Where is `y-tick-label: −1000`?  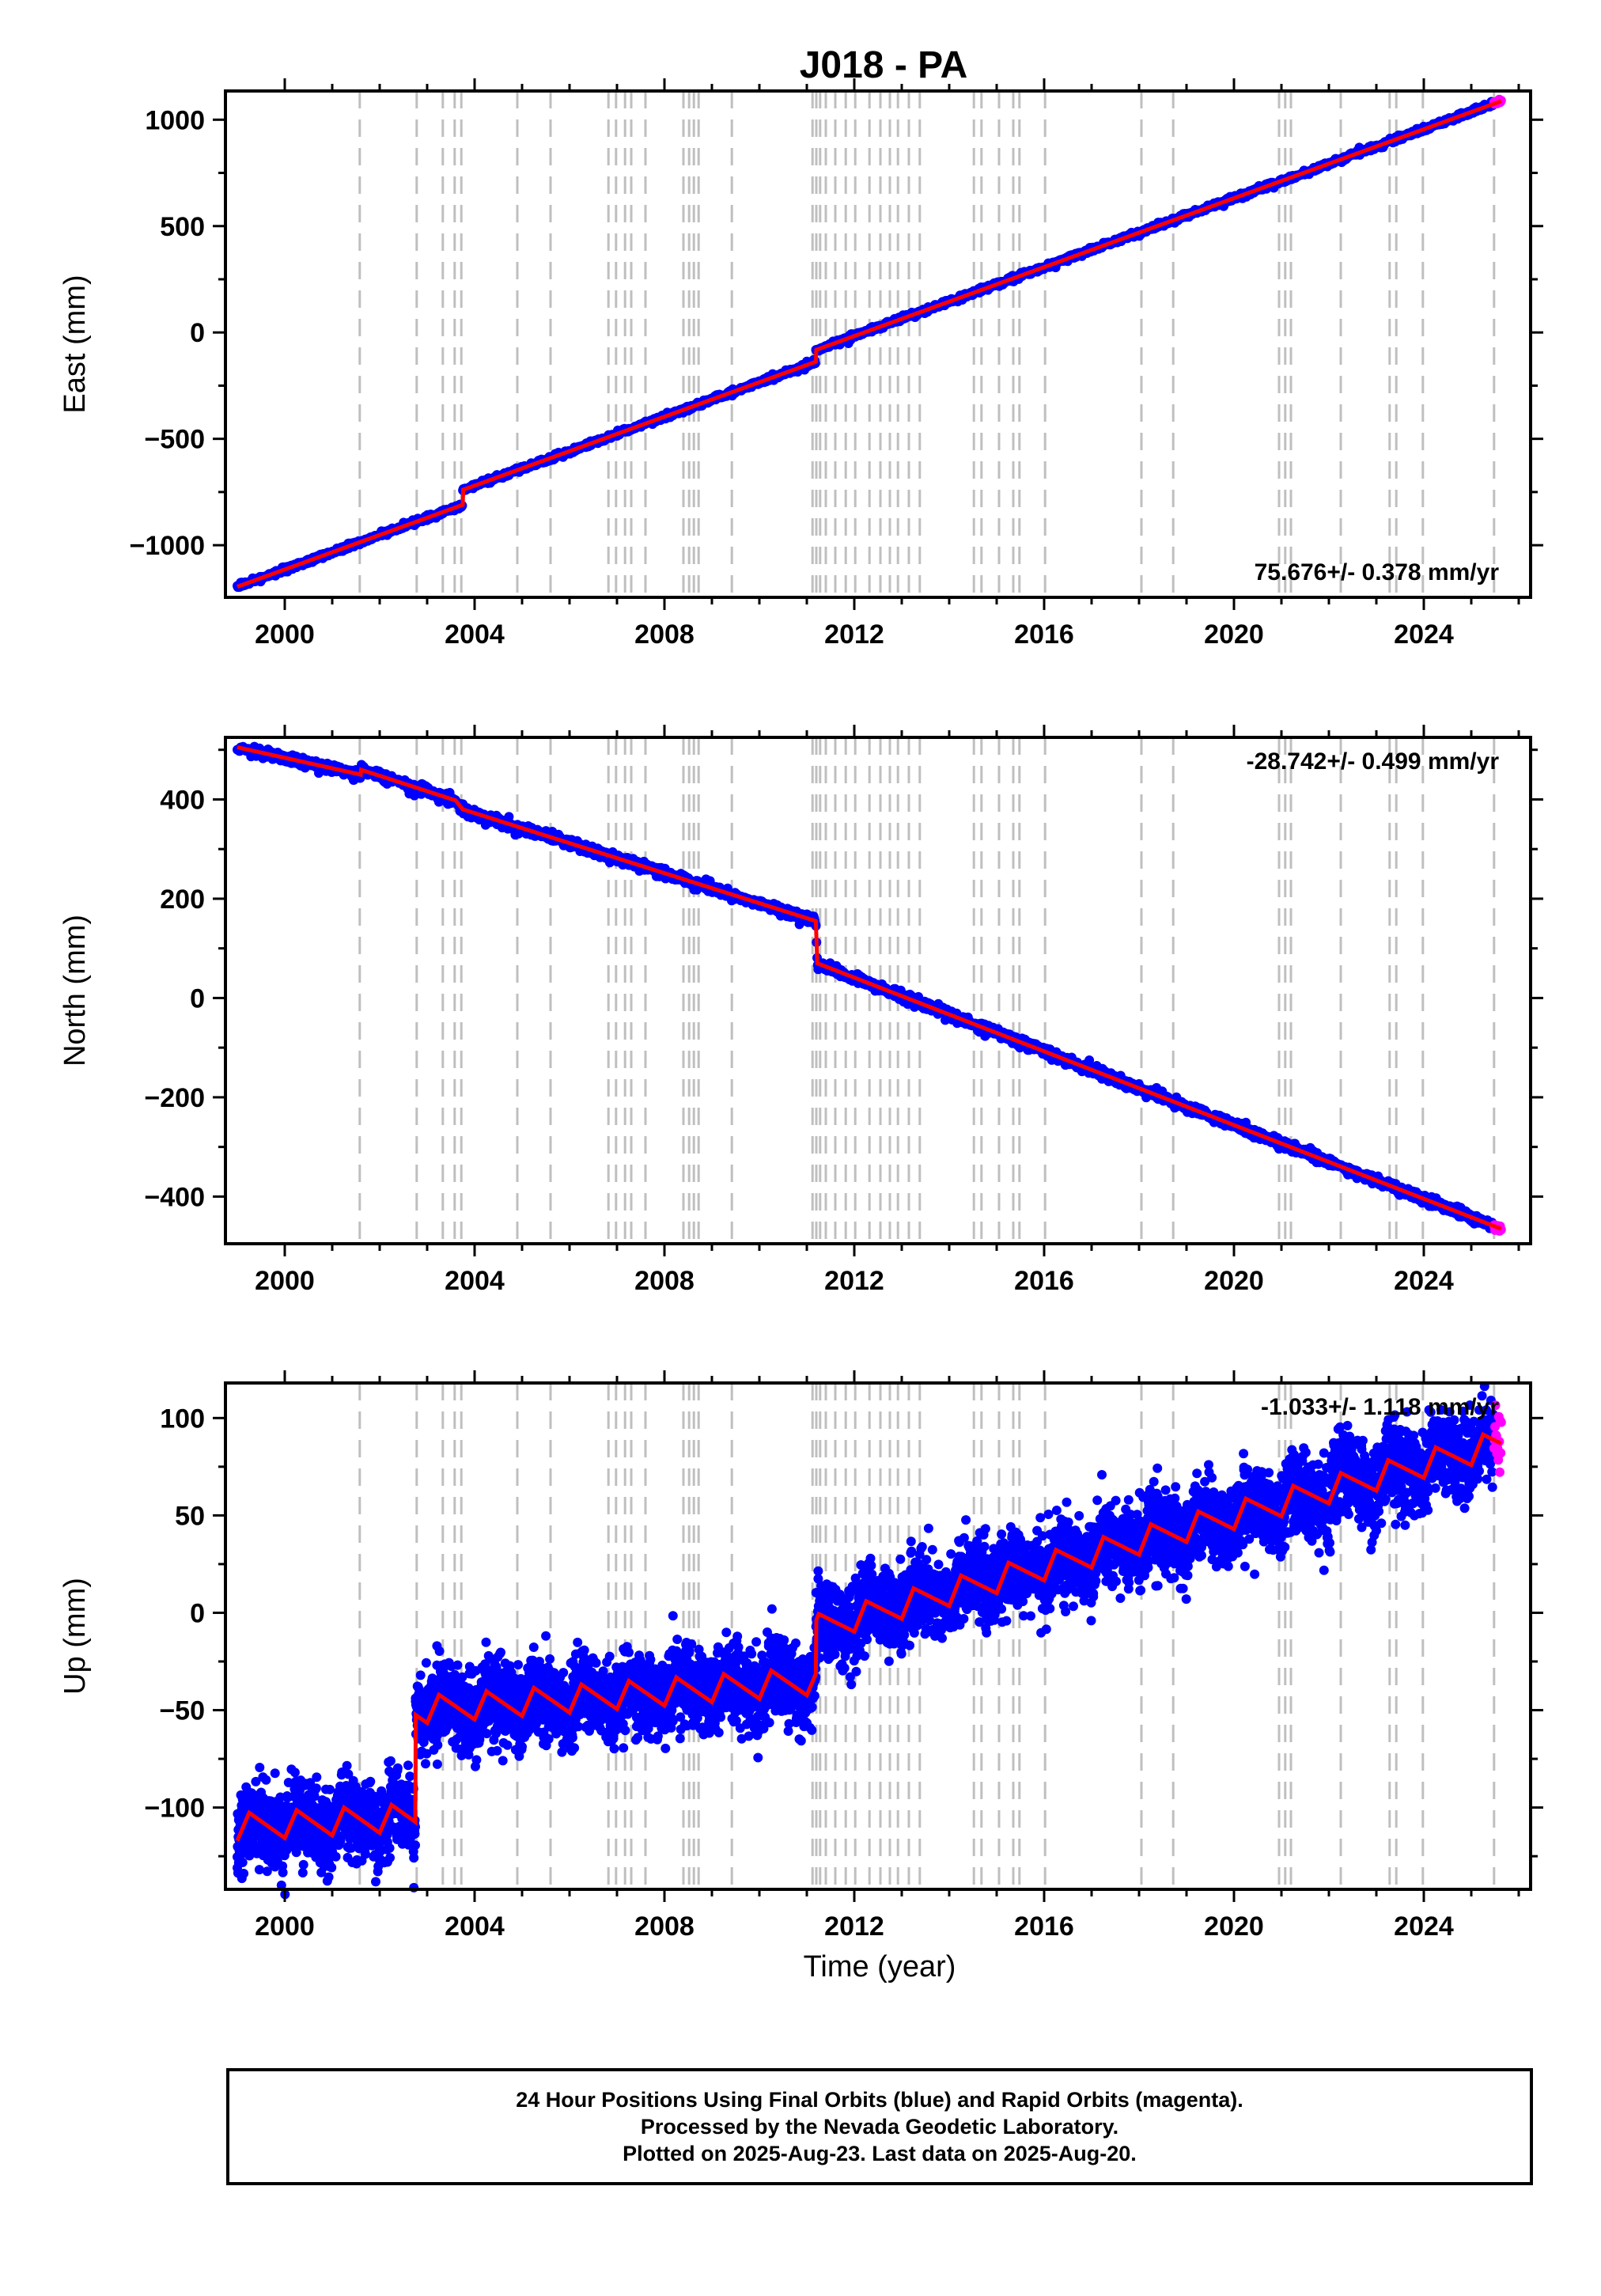 y-tick-label: −1000 is located at coordinates (168, 546).